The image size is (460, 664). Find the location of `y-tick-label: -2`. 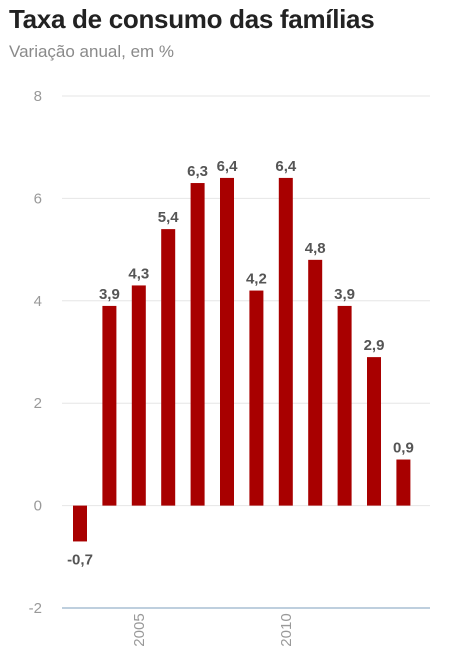

y-tick-label: -2 is located at coordinates (35, 608).